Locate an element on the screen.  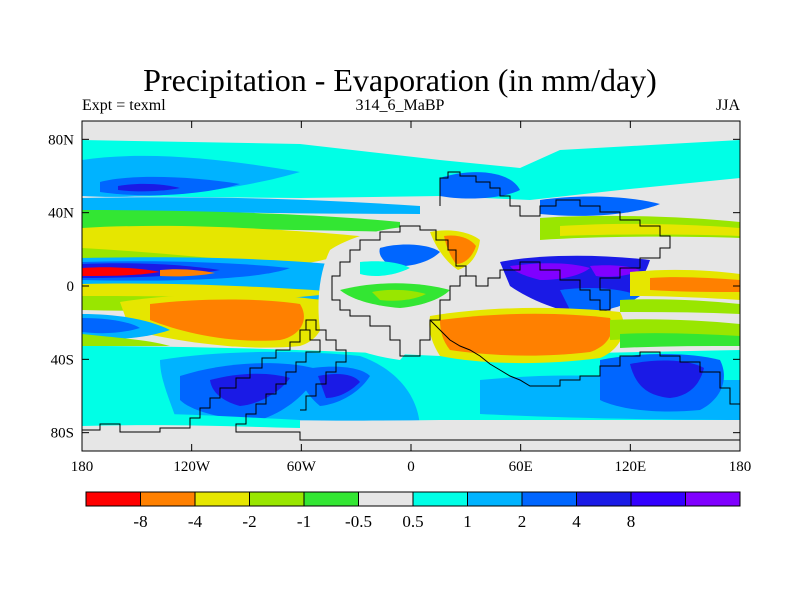
lon-tick-label: 120W is located at coordinates (192, 467).